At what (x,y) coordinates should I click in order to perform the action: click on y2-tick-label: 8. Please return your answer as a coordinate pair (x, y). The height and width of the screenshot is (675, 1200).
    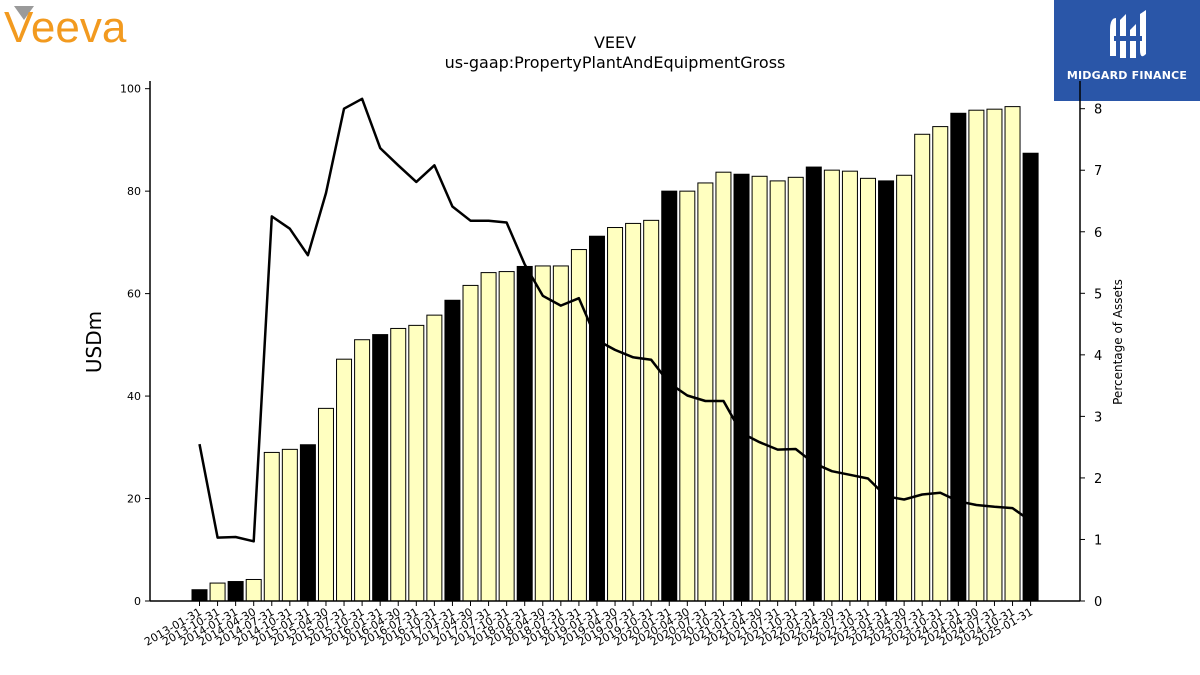
    Looking at the image, I should click on (1098, 110).